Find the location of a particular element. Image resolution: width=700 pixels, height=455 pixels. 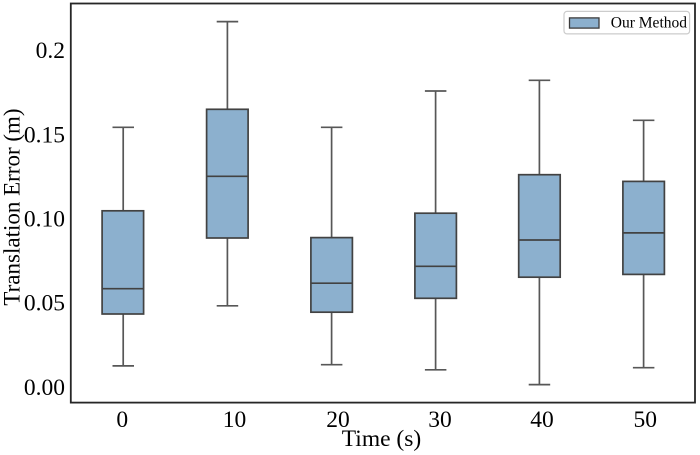

svg-text: 0.15 is located at coordinates (44, 135).